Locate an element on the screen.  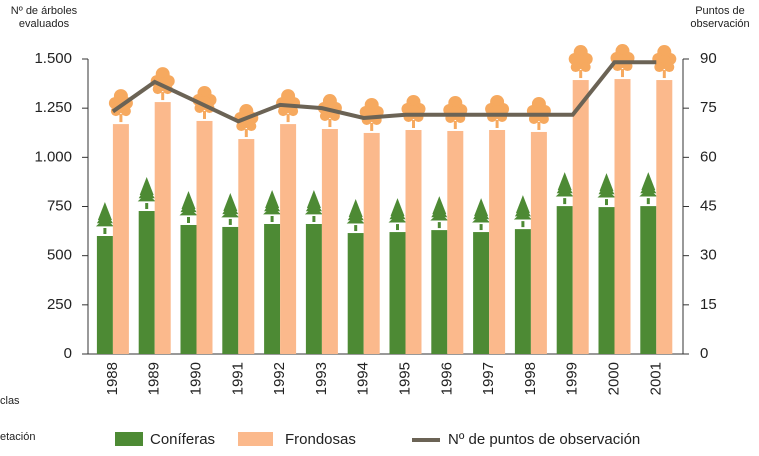
y-tick-label: 1.000 is located at coordinates (53, 156).